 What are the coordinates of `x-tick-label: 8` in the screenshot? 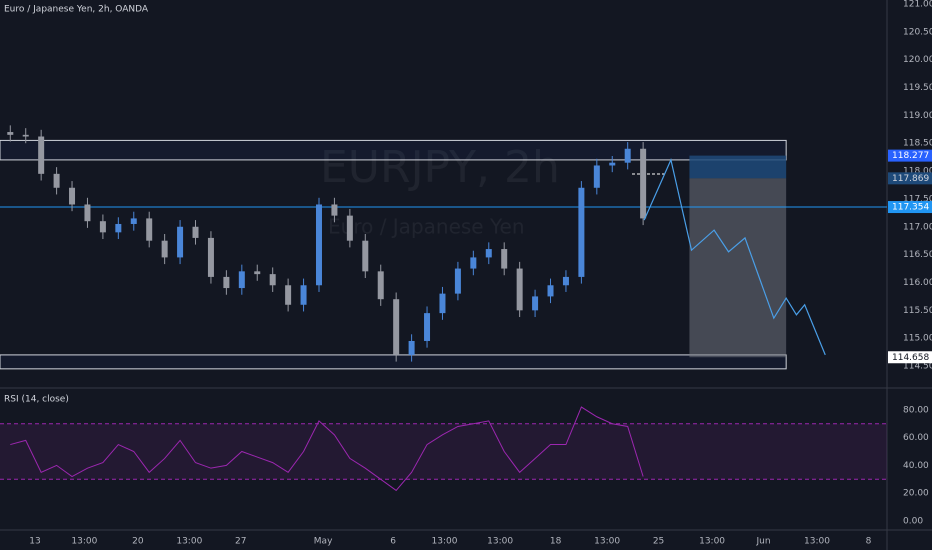 It's located at (869, 542).